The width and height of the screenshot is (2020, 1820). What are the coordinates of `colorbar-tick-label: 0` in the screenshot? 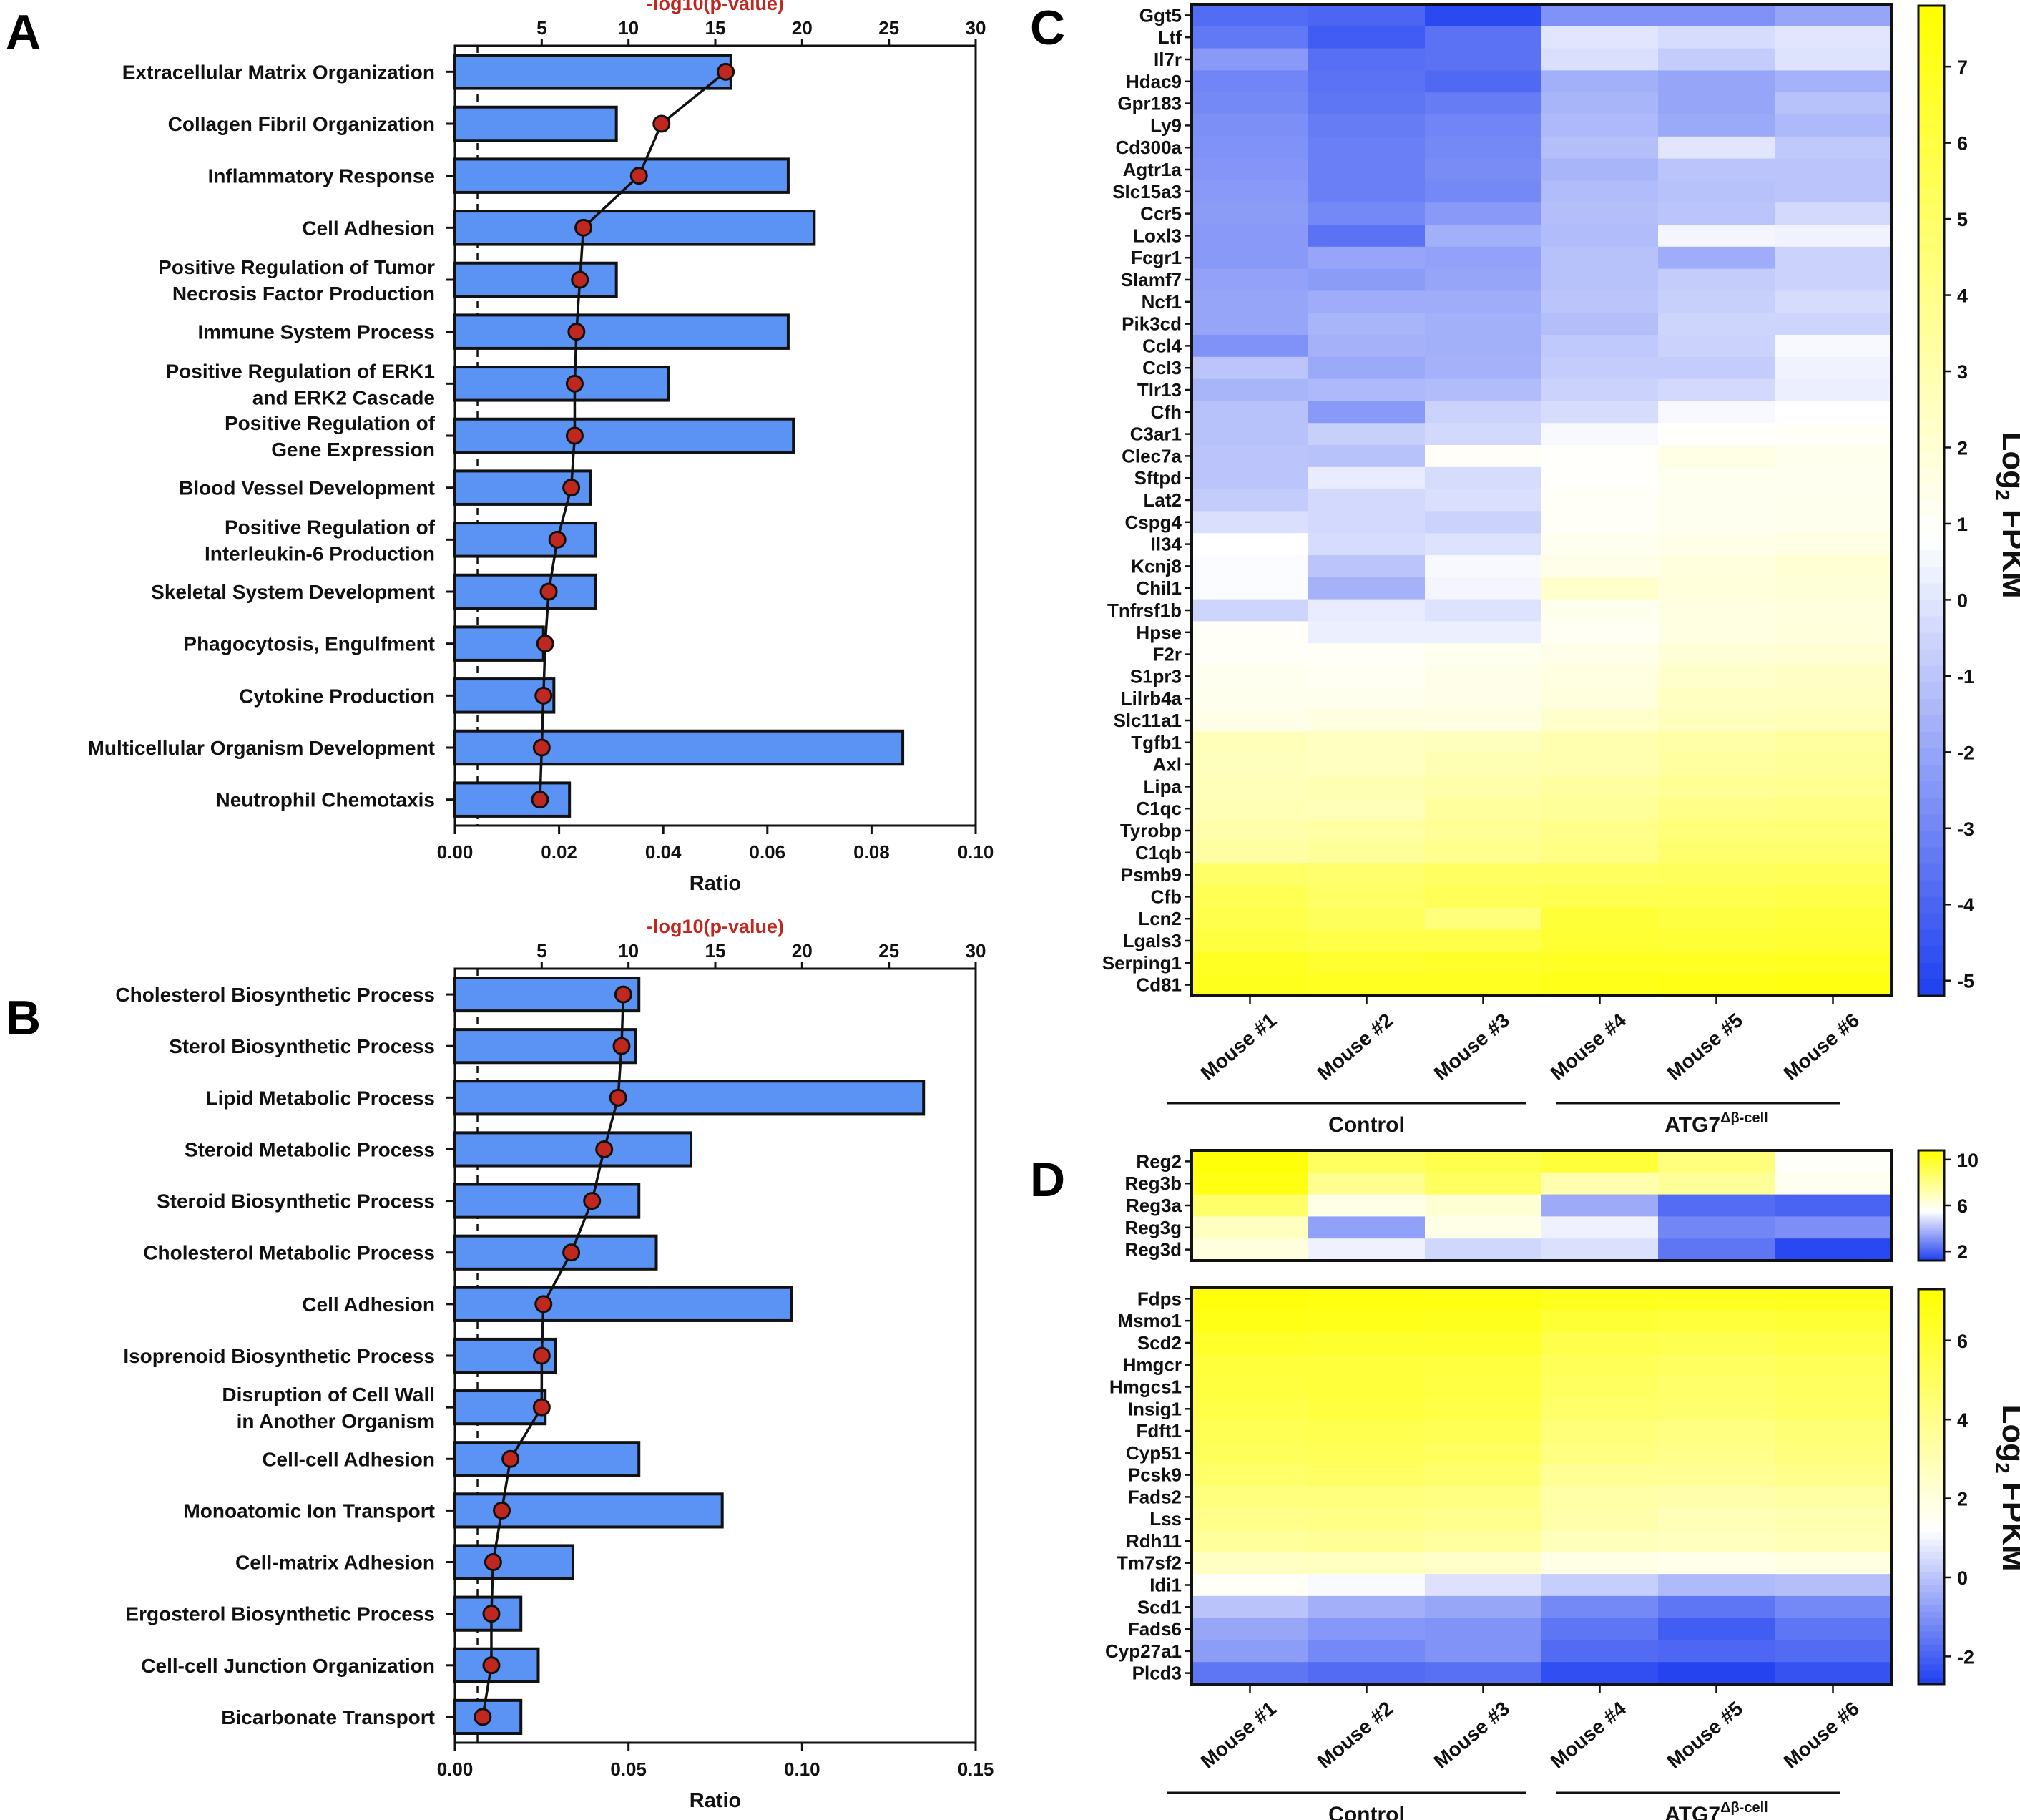 It's located at (1962, 600).